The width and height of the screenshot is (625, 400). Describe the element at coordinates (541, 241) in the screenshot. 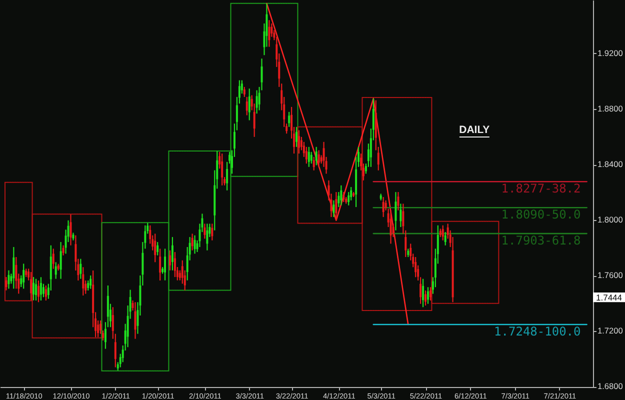

I see `series-label: 1.7903-61.8` at that location.